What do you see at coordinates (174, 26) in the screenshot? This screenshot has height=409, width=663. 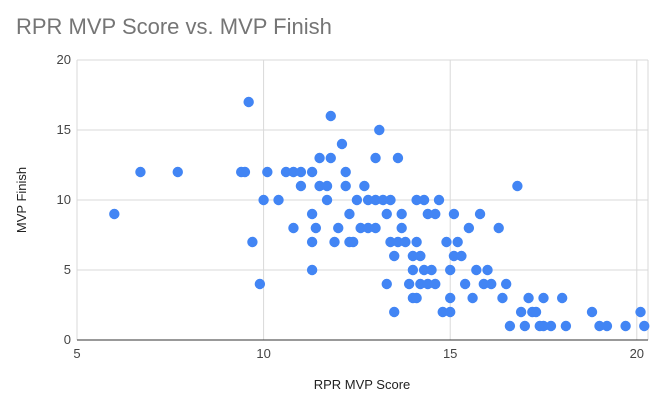 I see `chart-title: RPR MVP Score vs. MVP Finish` at bounding box center [174, 26].